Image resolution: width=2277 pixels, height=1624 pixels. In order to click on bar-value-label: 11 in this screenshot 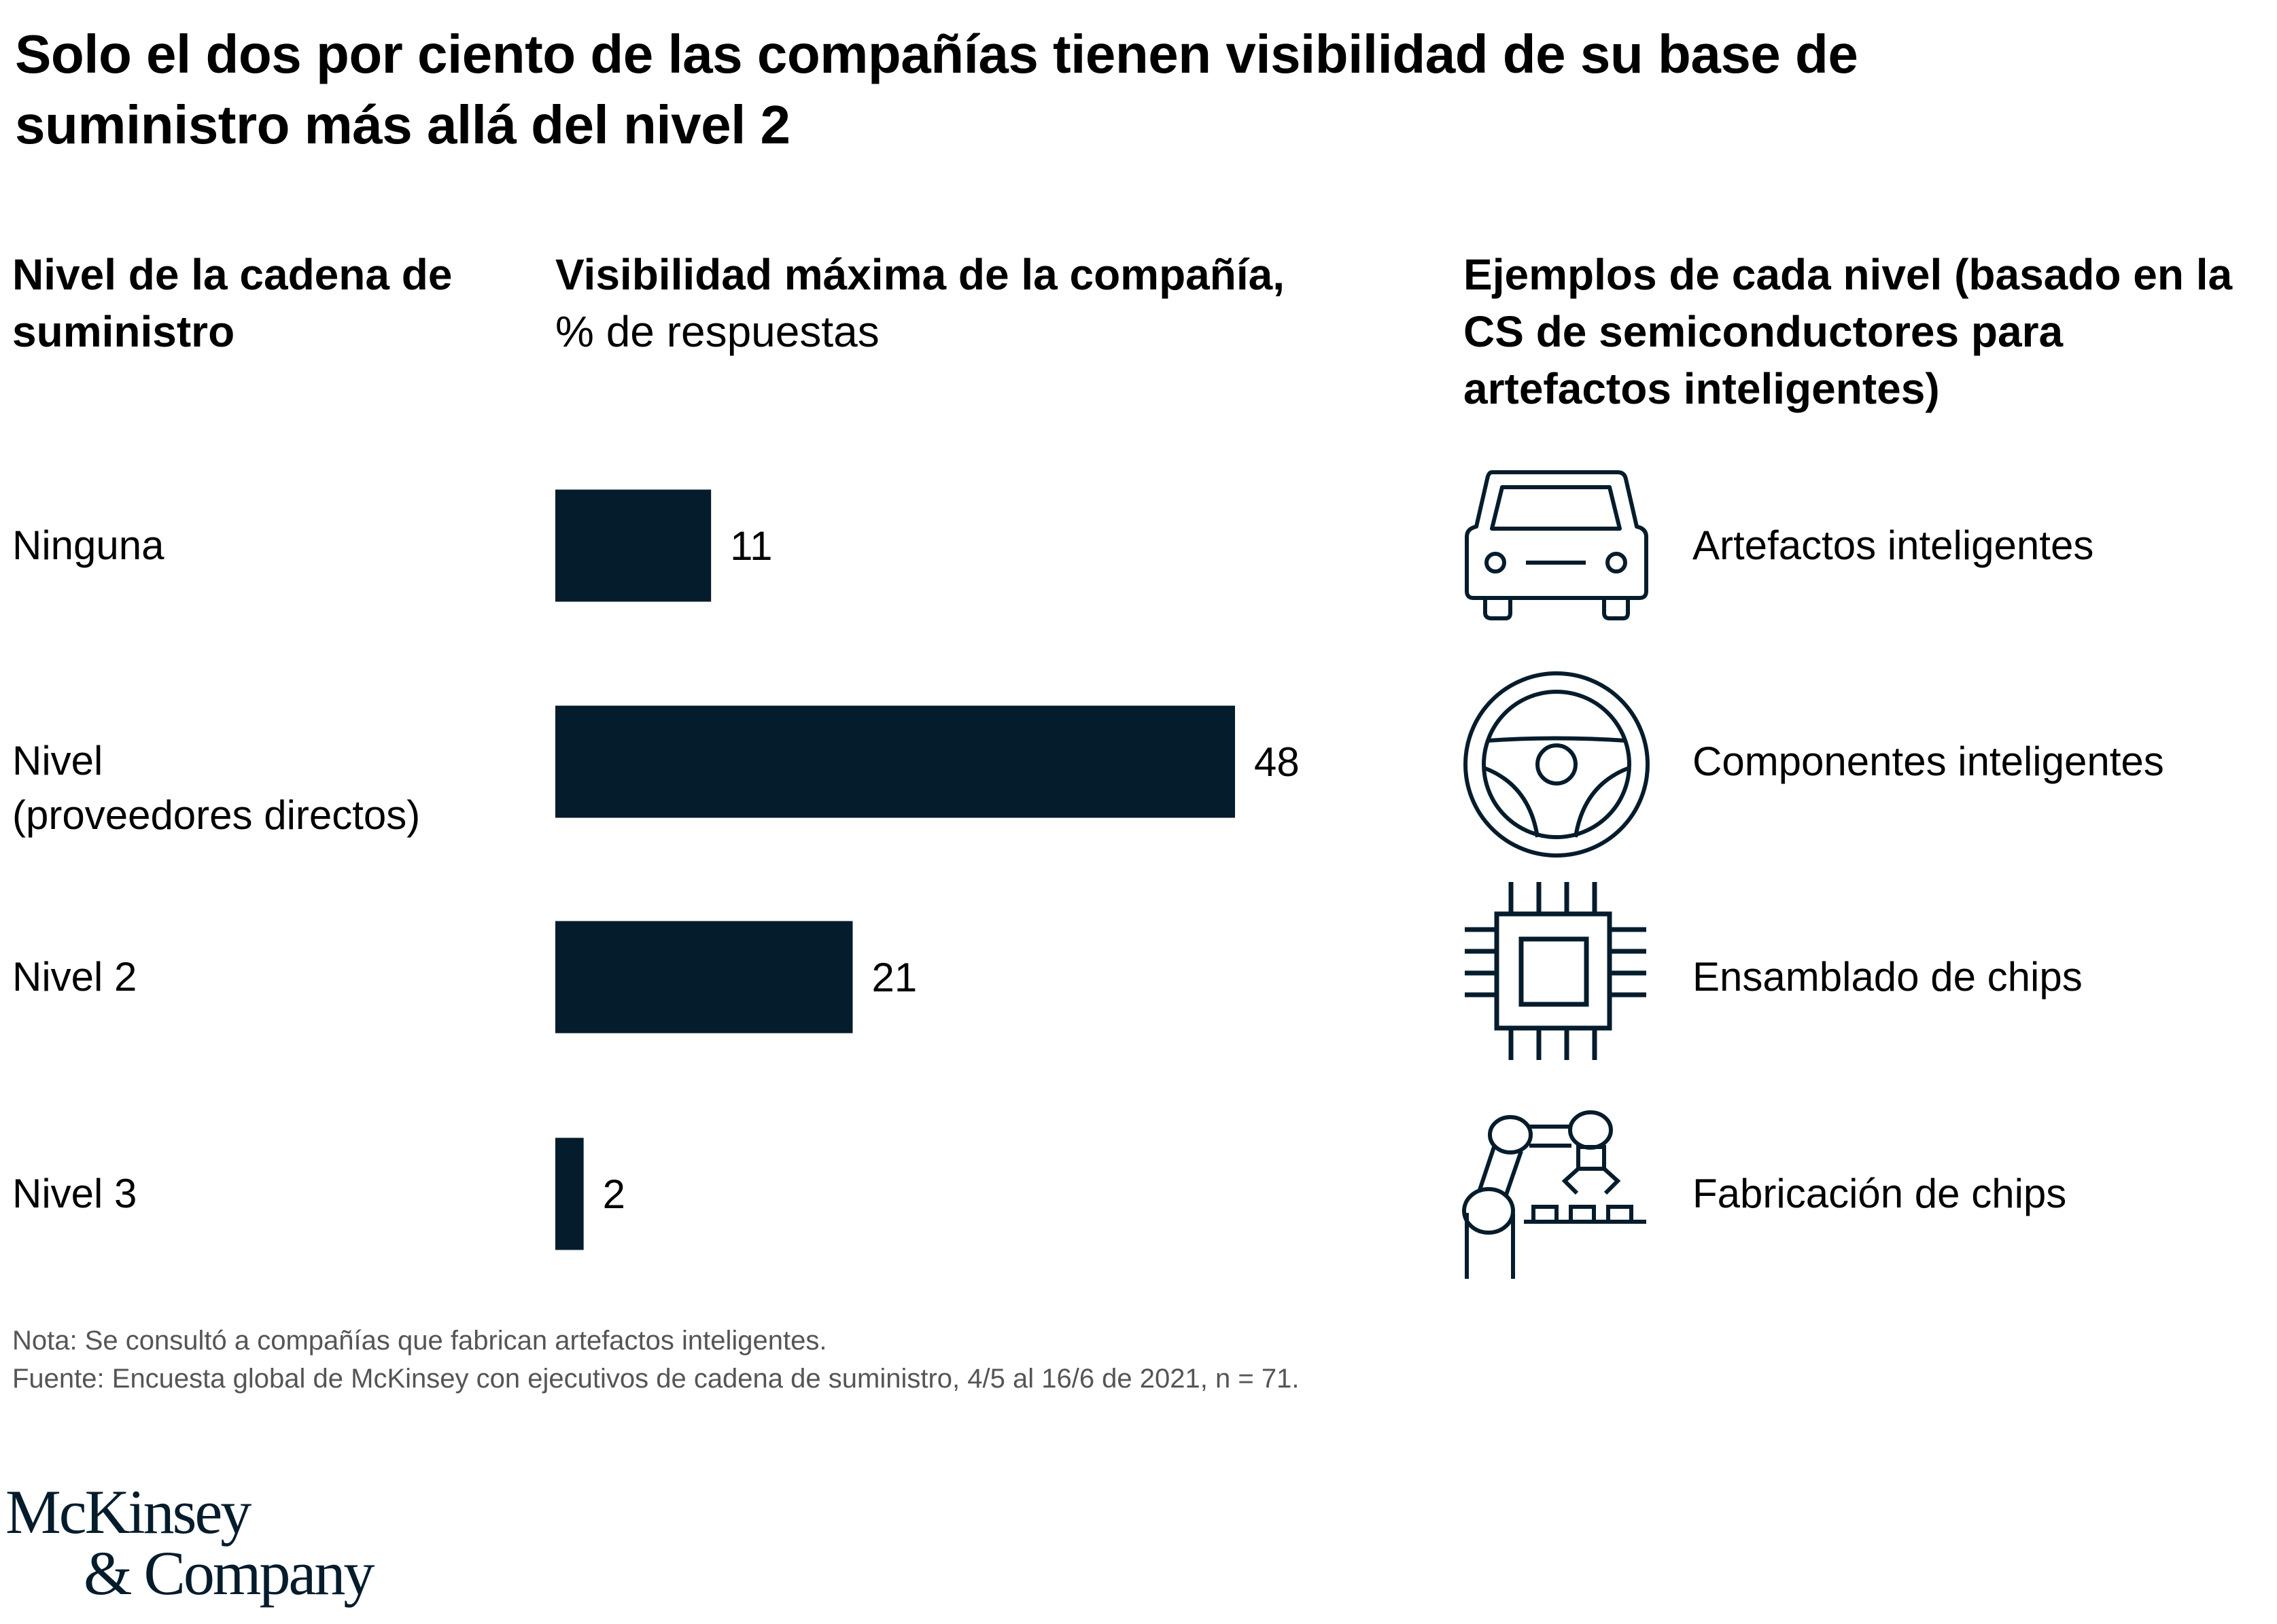, I will do `click(751, 546)`.